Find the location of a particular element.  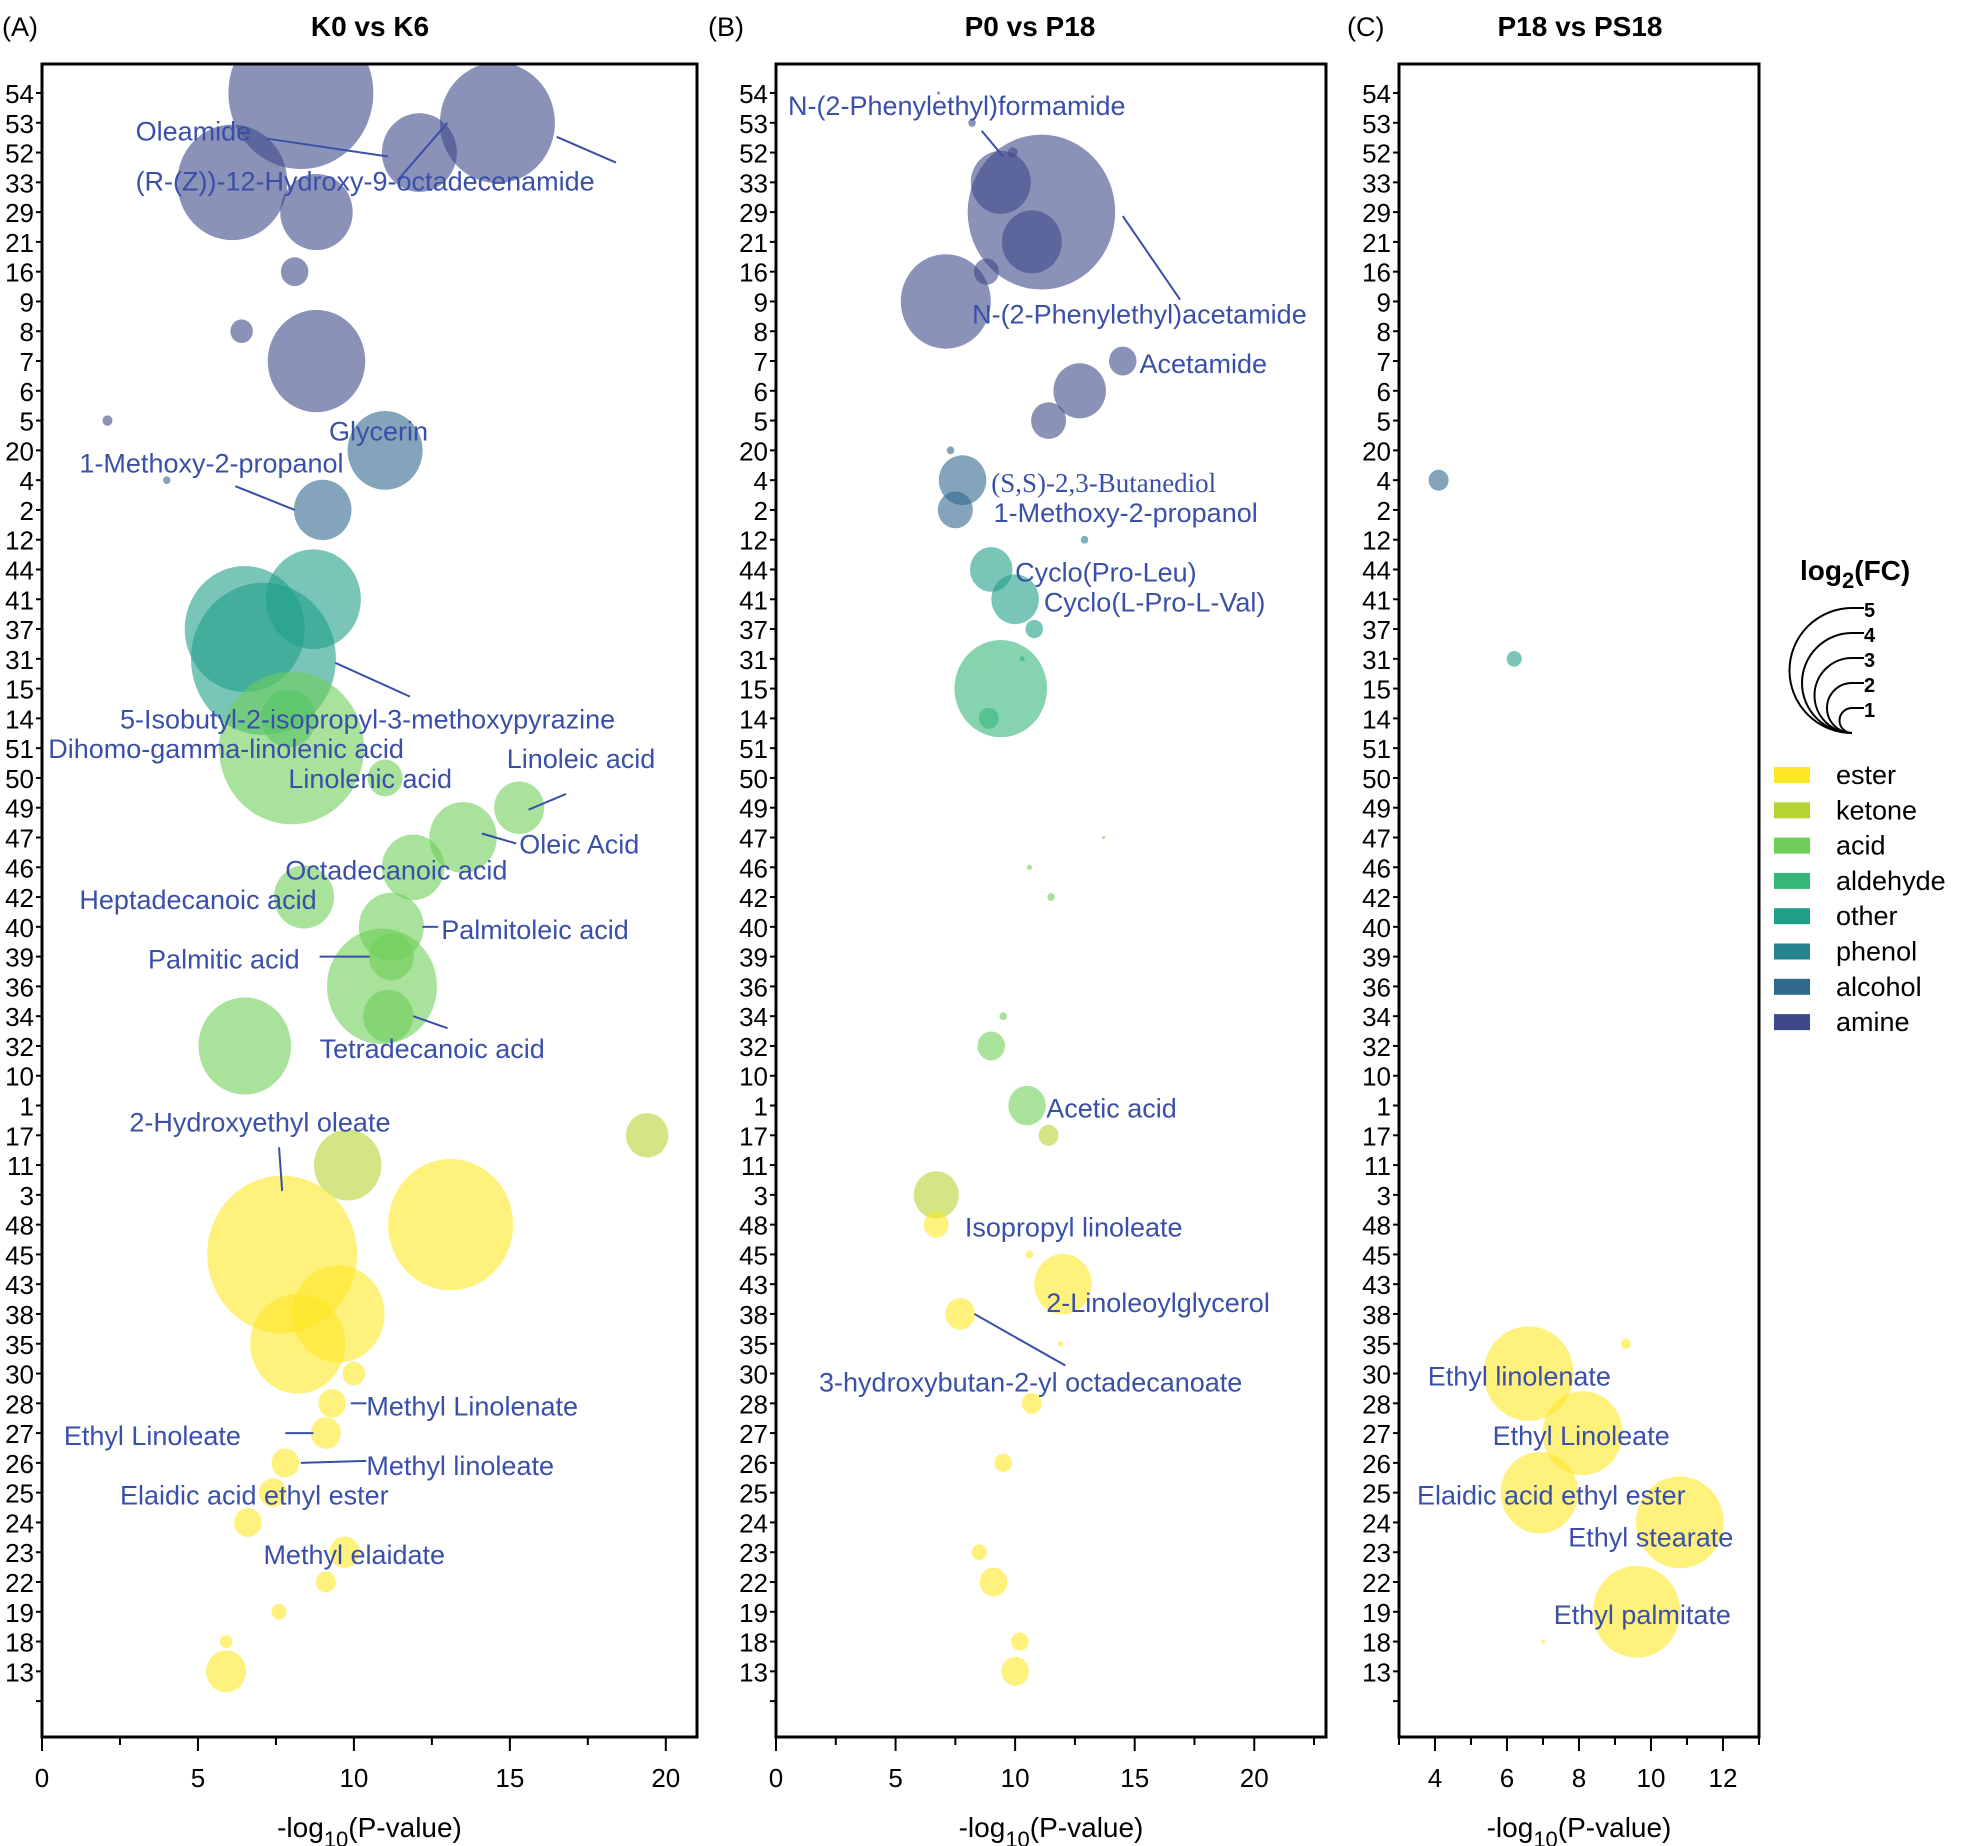

bubble-aldehyde is located at coordinates (1001, 689).